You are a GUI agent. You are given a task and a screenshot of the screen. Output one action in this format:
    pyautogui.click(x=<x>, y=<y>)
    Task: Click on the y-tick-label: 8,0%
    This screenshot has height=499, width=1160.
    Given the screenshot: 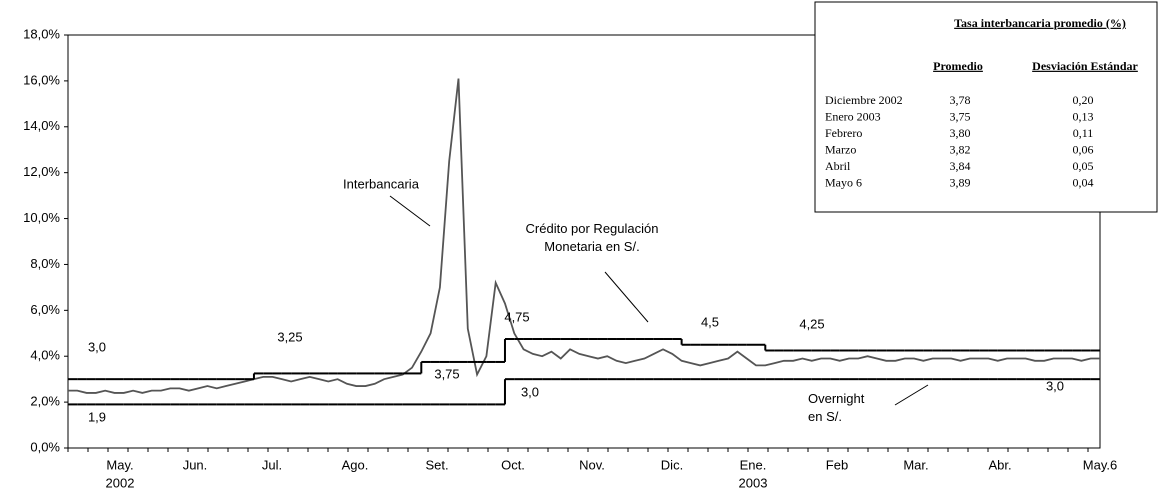 What is the action you would take?
    pyautogui.click(x=45, y=263)
    